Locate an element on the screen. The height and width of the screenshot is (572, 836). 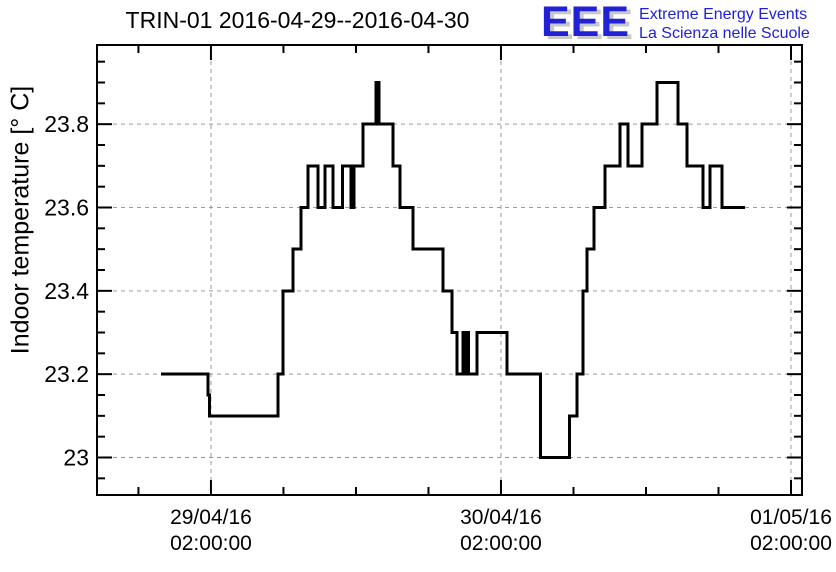
eee-logo-acronym: EEE is located at coordinates (586, 23).